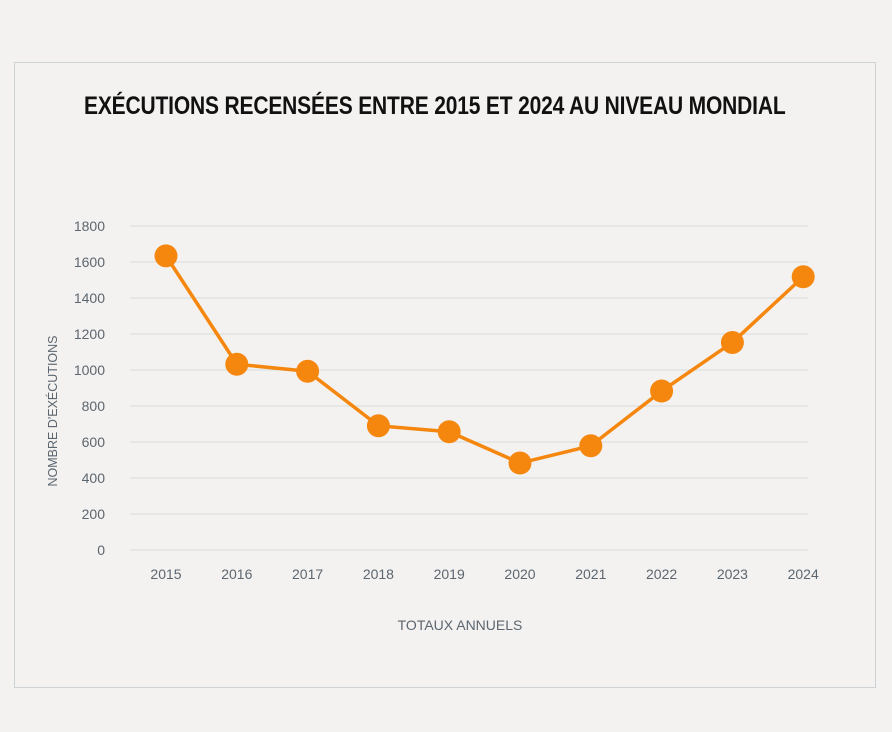 The image size is (892, 732). Describe the element at coordinates (94, 406) in the screenshot. I see `y-tick-label: 800` at that location.